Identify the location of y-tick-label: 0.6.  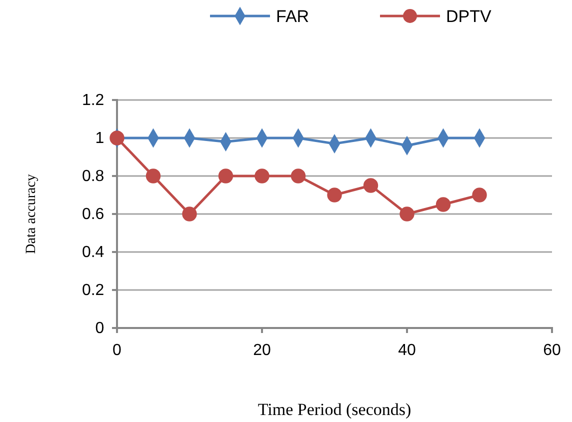
(93, 215).